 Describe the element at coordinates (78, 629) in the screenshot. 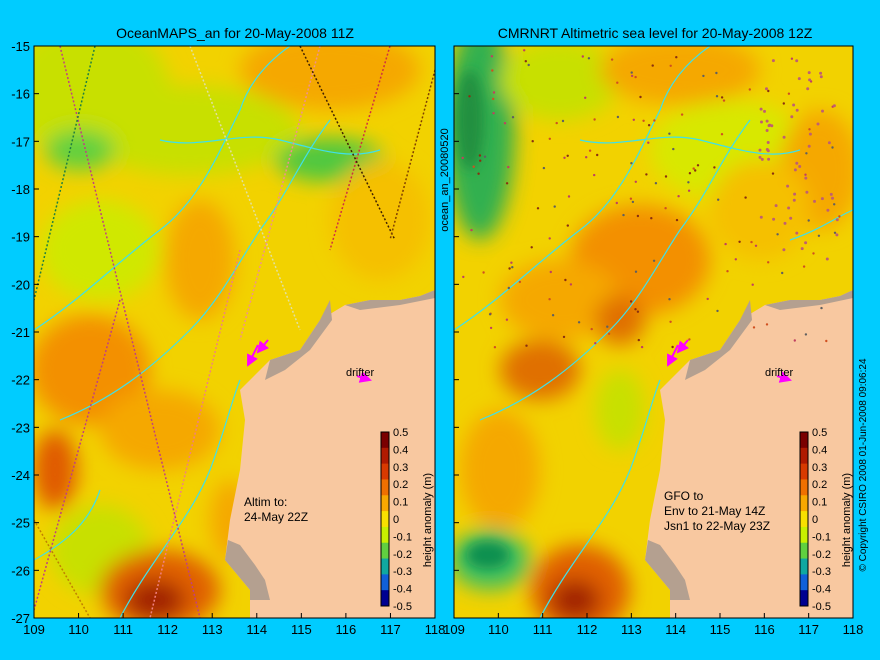

I see `left-x-tick-label: 110` at that location.